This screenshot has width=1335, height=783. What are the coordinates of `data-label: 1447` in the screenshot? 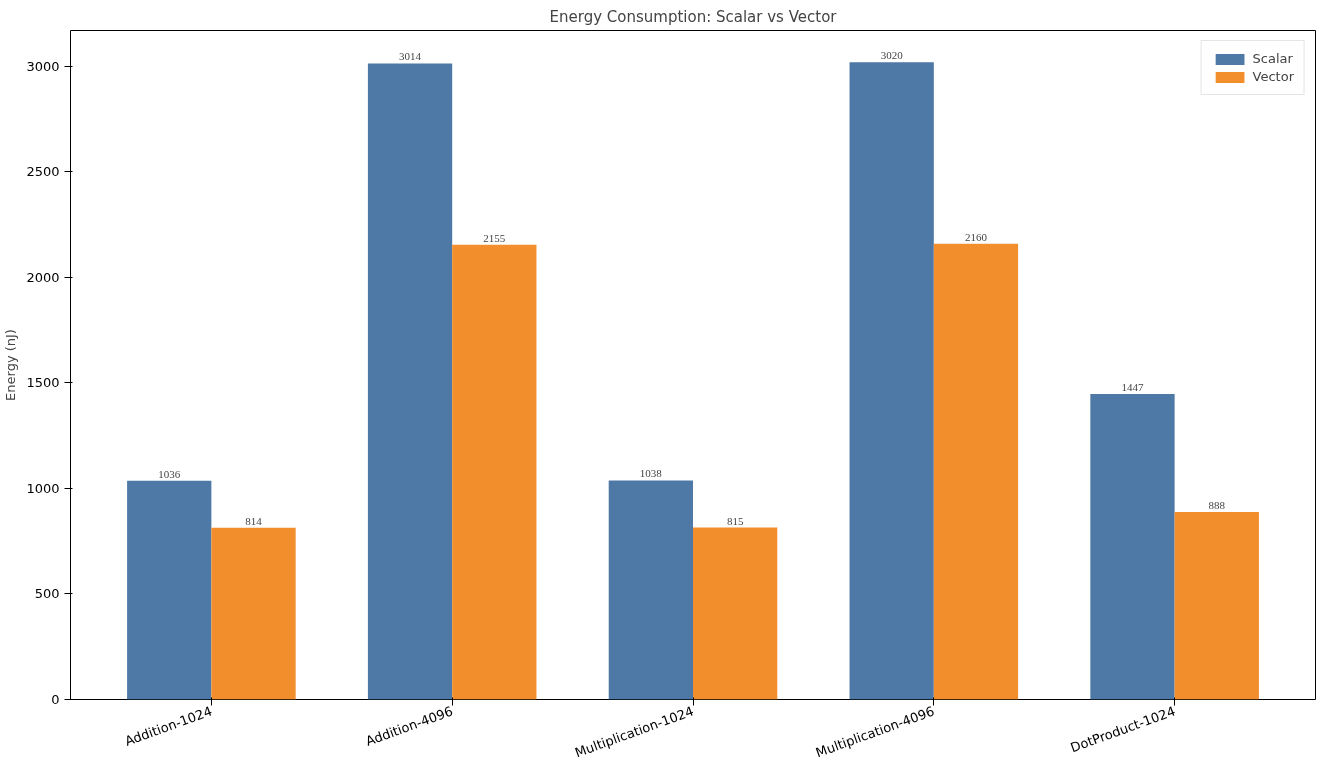 It's located at (1132, 387).